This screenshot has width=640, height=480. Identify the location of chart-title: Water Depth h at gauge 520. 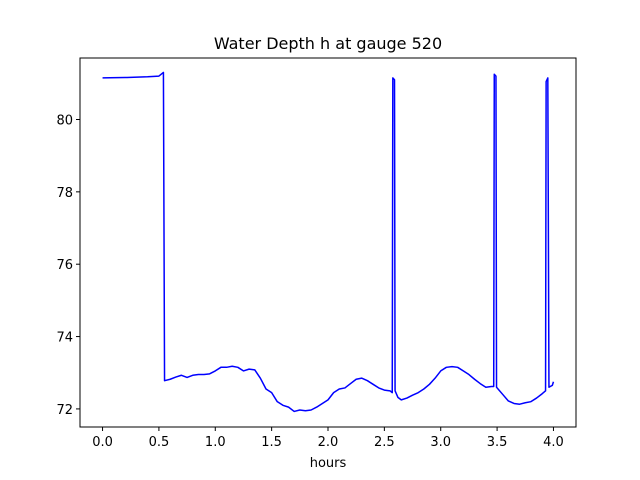
(328, 43).